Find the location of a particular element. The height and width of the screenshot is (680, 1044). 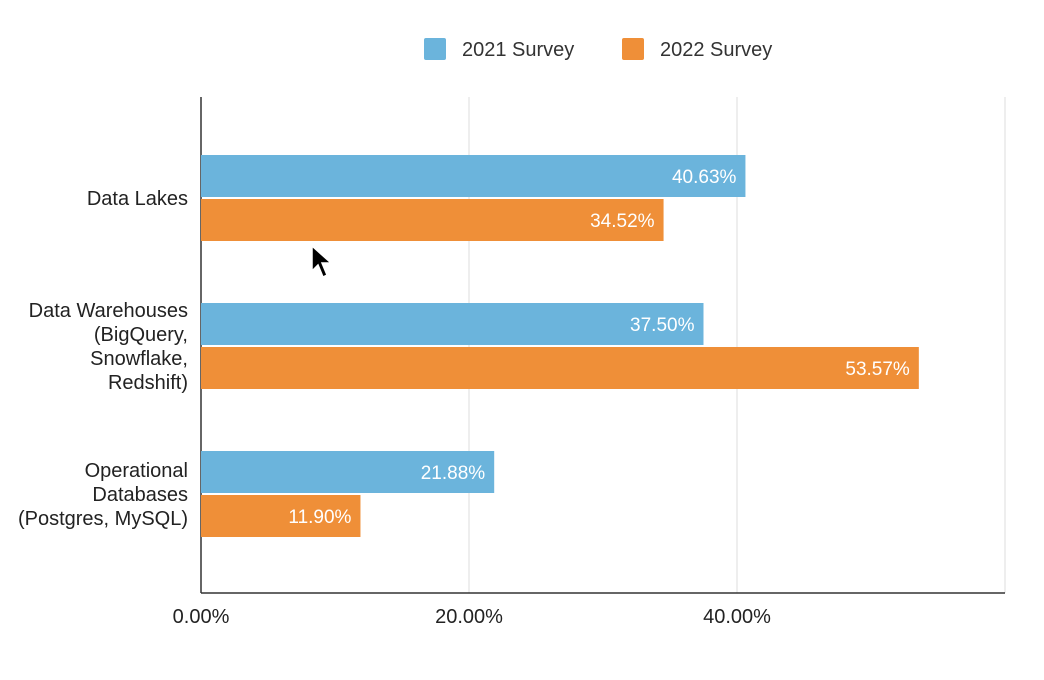

data-label: 11.90% is located at coordinates (319, 517).